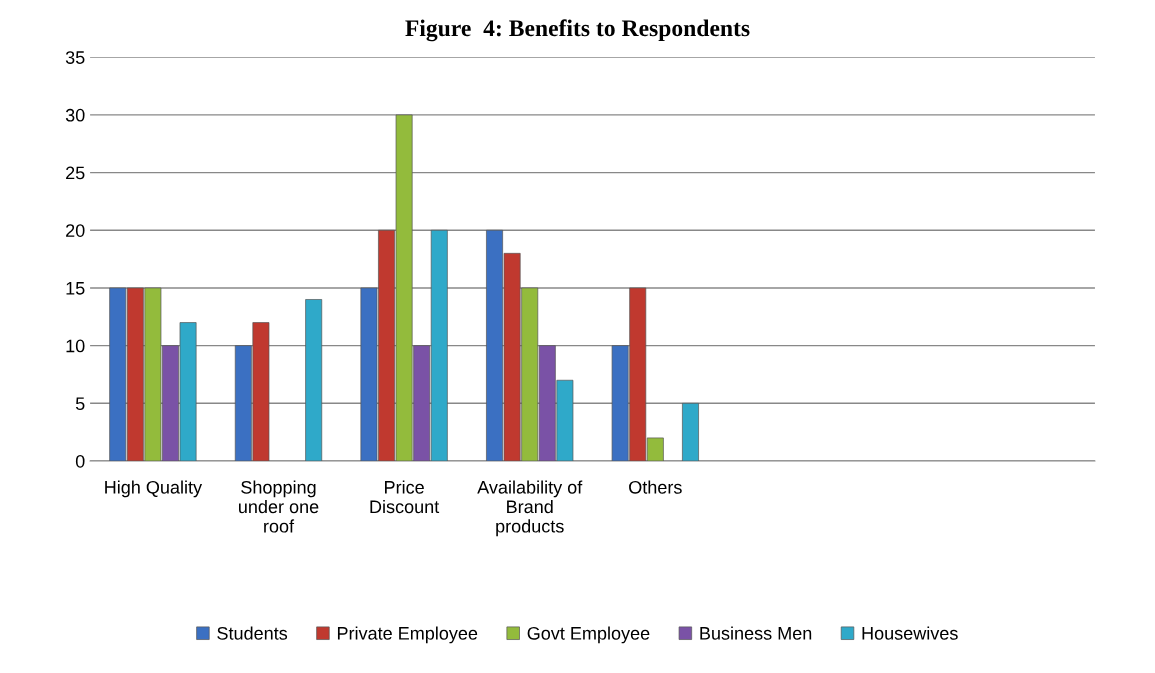  Describe the element at coordinates (75, 346) in the screenshot. I see `y-tick-label: 10` at that location.